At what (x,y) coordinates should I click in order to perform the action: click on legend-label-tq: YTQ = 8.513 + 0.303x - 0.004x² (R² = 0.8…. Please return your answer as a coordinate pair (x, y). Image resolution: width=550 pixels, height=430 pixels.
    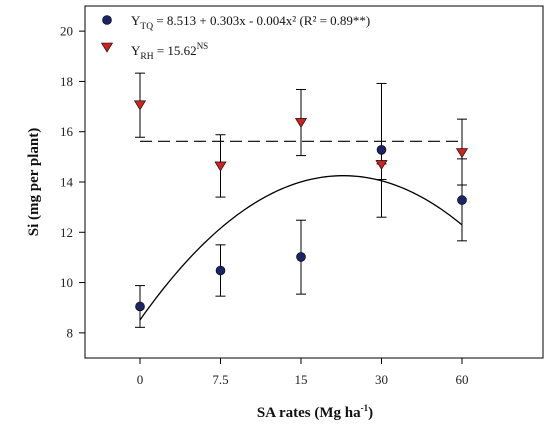
    Looking at the image, I should click on (250, 22).